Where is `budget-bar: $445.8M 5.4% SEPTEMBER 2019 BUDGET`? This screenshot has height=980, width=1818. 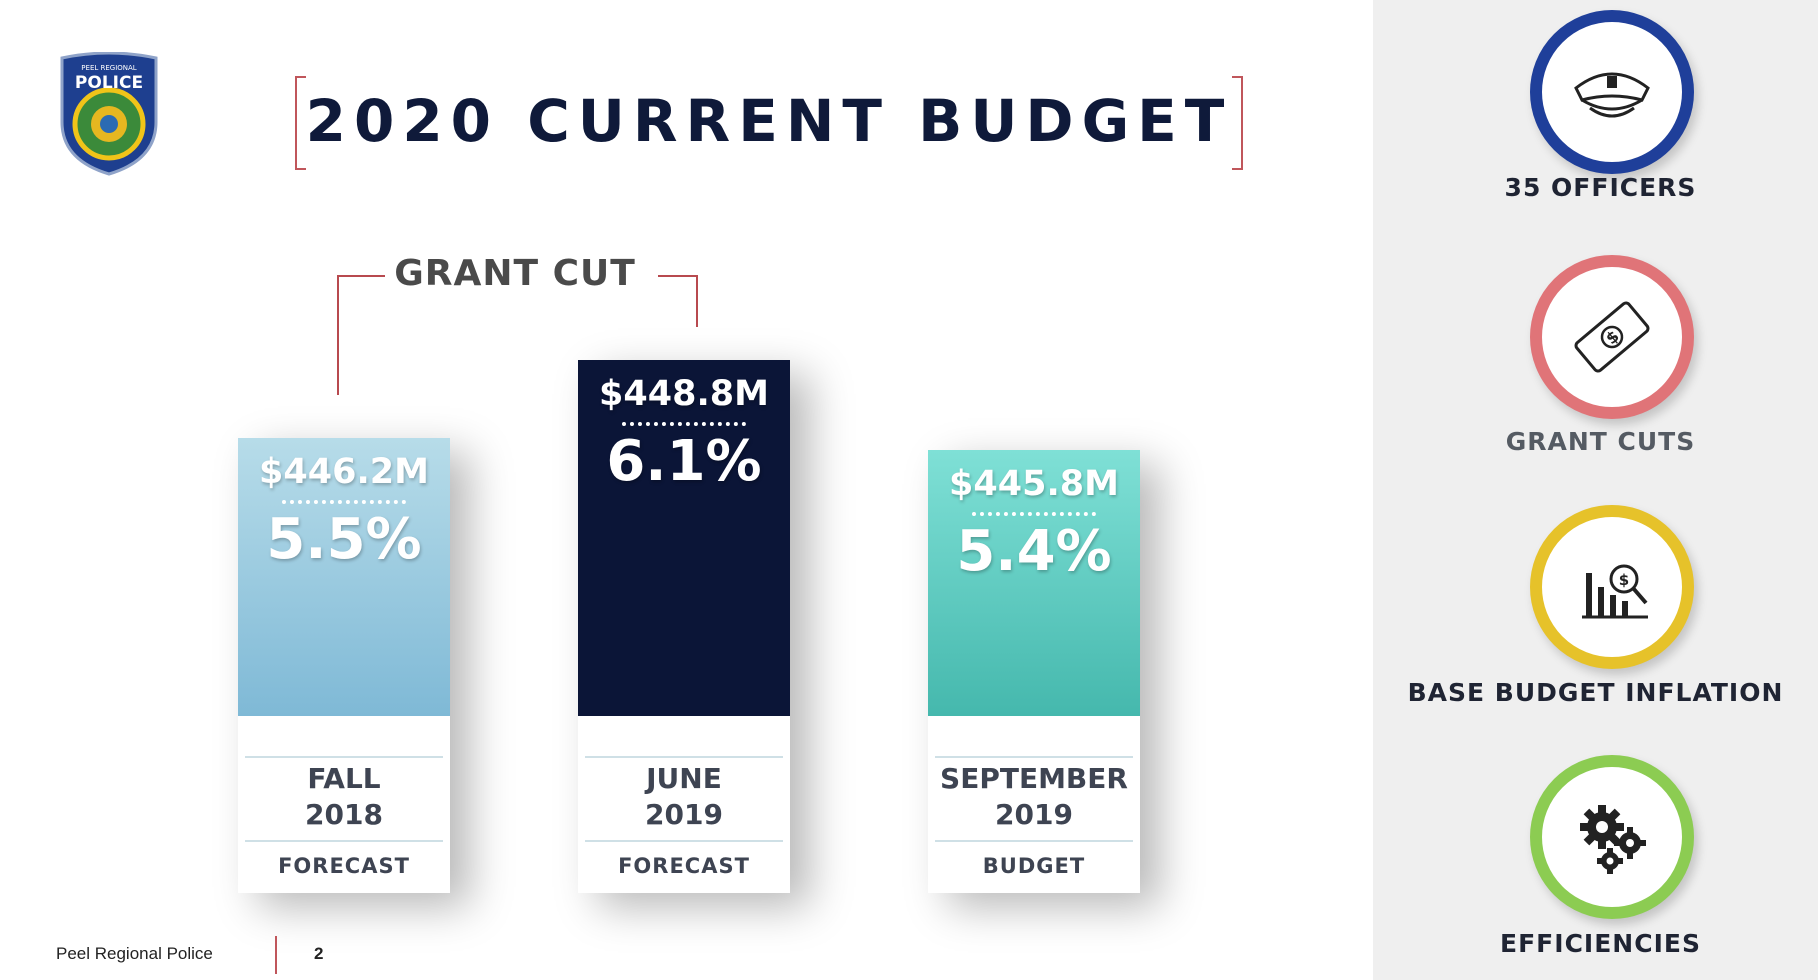 budget-bar: $445.8M 5.4% SEPTEMBER 2019 BUDGET is located at coordinates (1034, 671).